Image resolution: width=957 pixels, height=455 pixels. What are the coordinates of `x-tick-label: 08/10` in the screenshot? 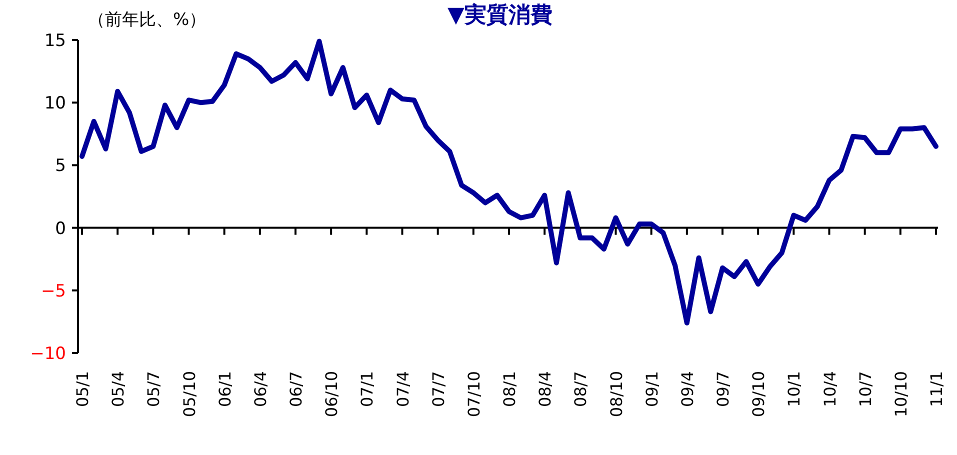 It's located at (616, 394).